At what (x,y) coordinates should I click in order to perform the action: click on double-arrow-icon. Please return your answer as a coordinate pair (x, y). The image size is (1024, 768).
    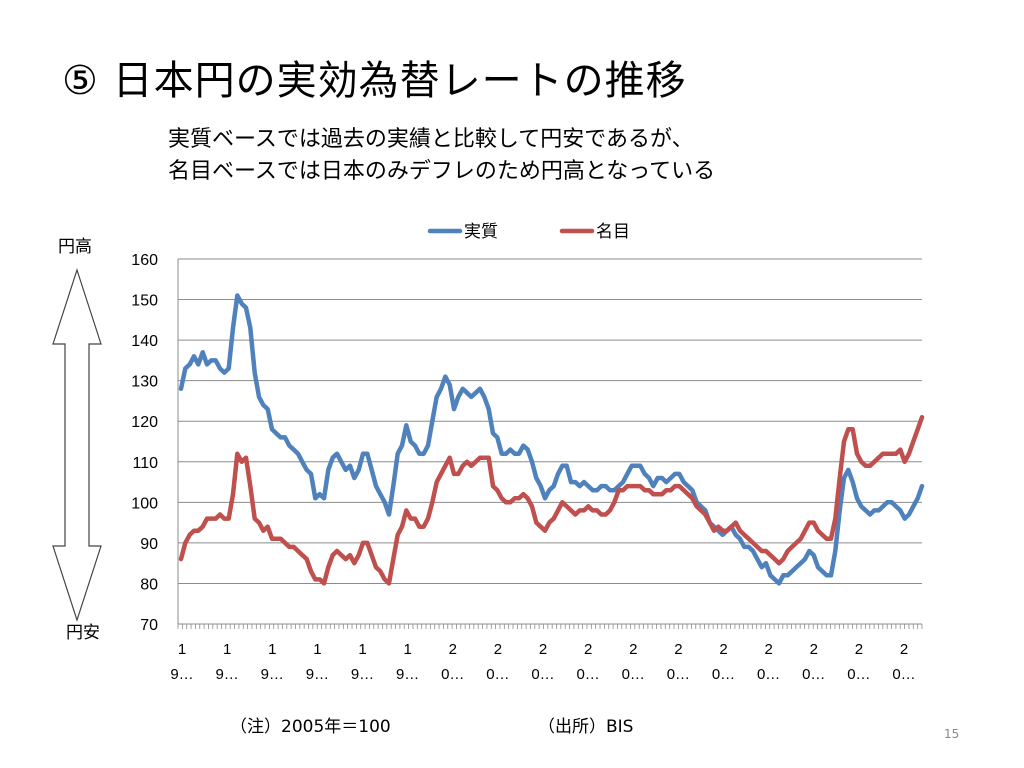
    Looking at the image, I should click on (77, 445).